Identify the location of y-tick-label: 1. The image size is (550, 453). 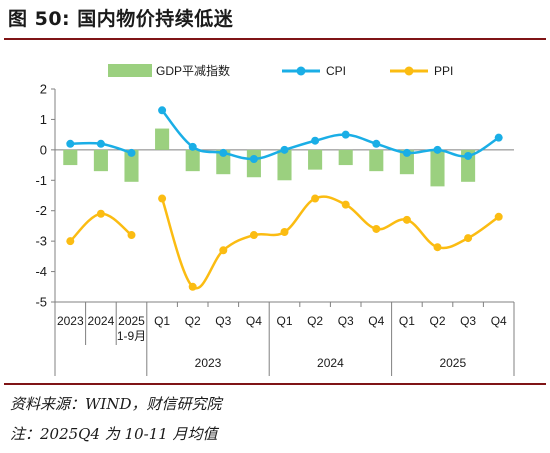
(43, 119).